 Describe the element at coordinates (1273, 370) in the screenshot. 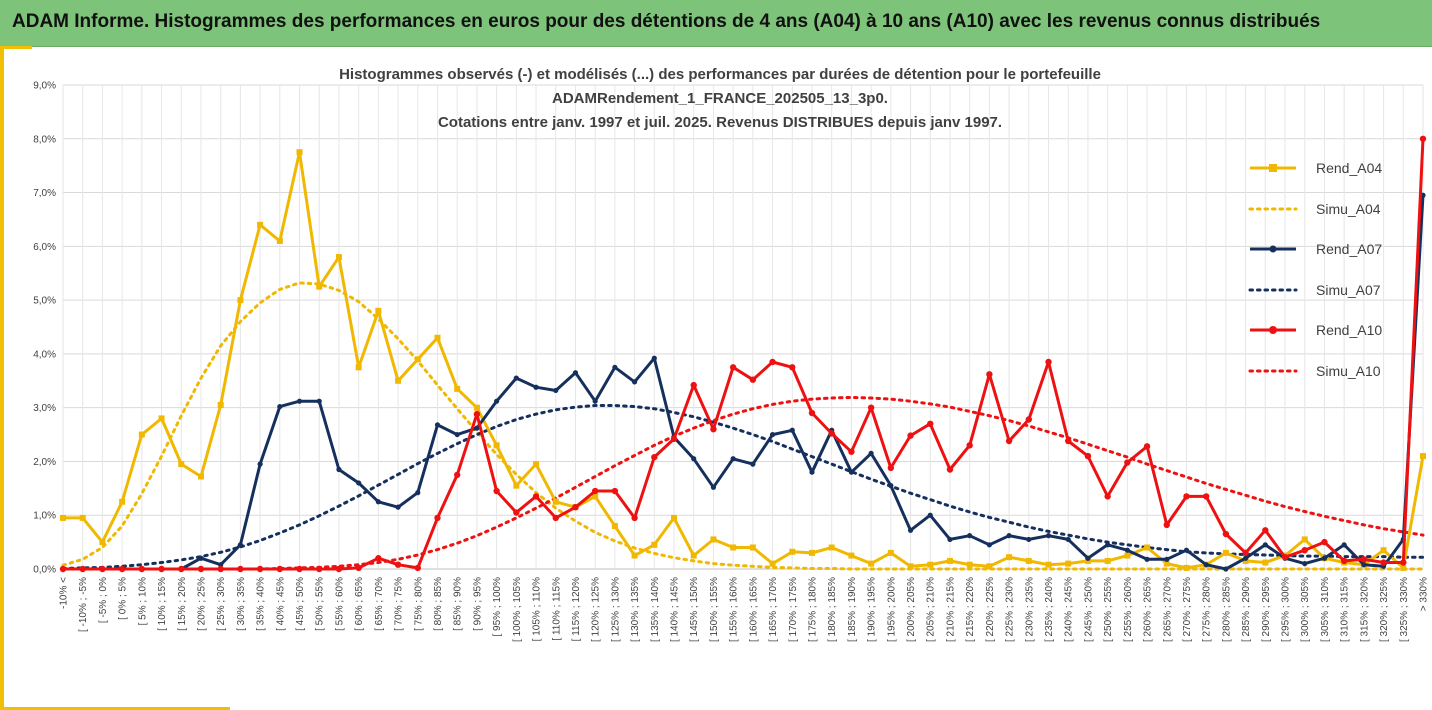

I see `legend-swatch-simu-a10` at that location.